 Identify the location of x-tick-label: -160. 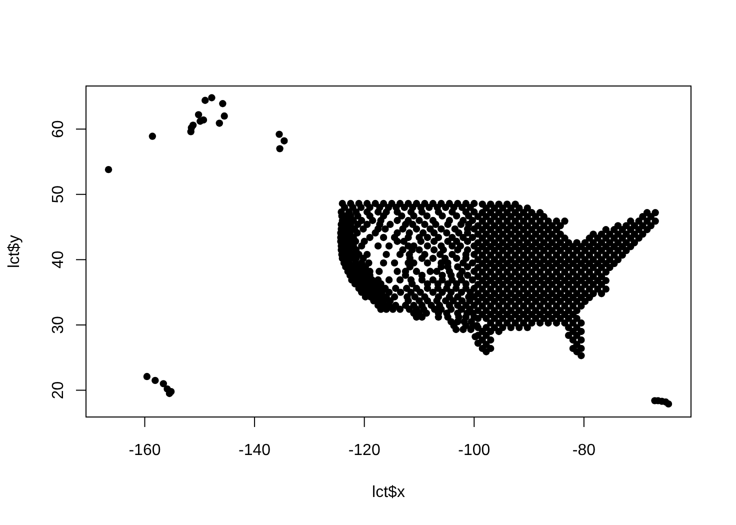
(144, 450).